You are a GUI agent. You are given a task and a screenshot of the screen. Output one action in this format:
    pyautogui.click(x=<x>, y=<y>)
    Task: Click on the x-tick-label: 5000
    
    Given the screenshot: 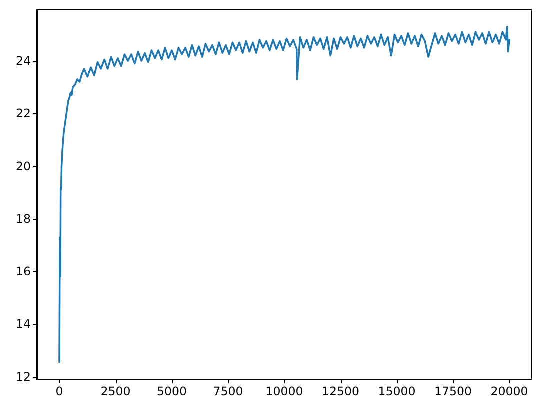 What is the action you would take?
    pyautogui.click(x=172, y=391)
    